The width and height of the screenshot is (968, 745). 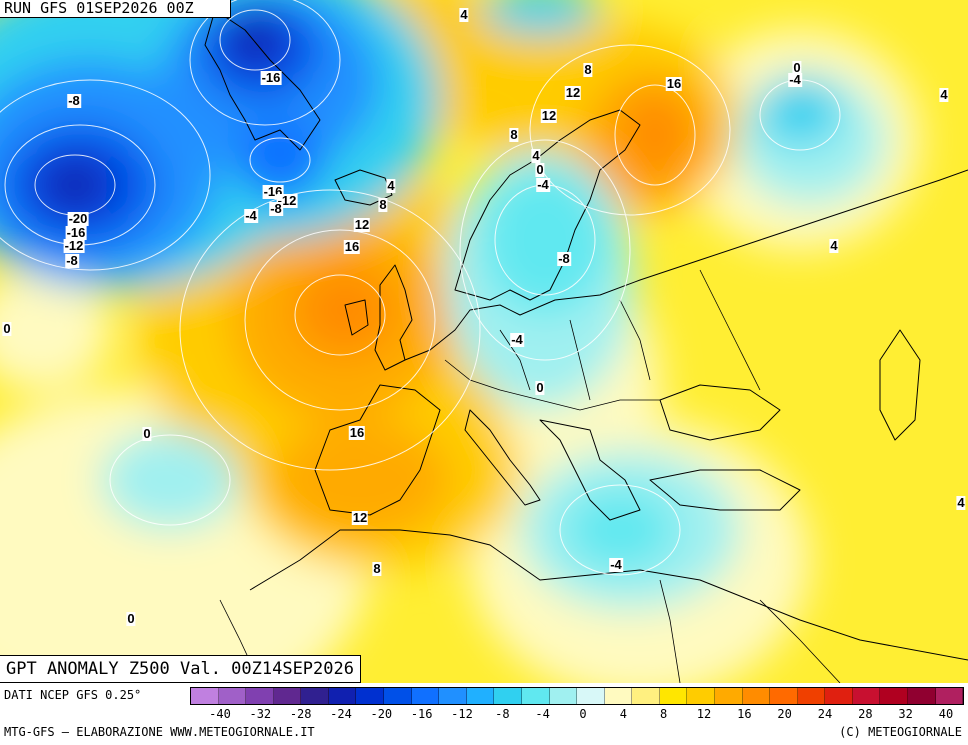 I want to click on product-title: GPT ANOMALY Z500 Val. 00Z14SEP2026, so click(x=180, y=669).